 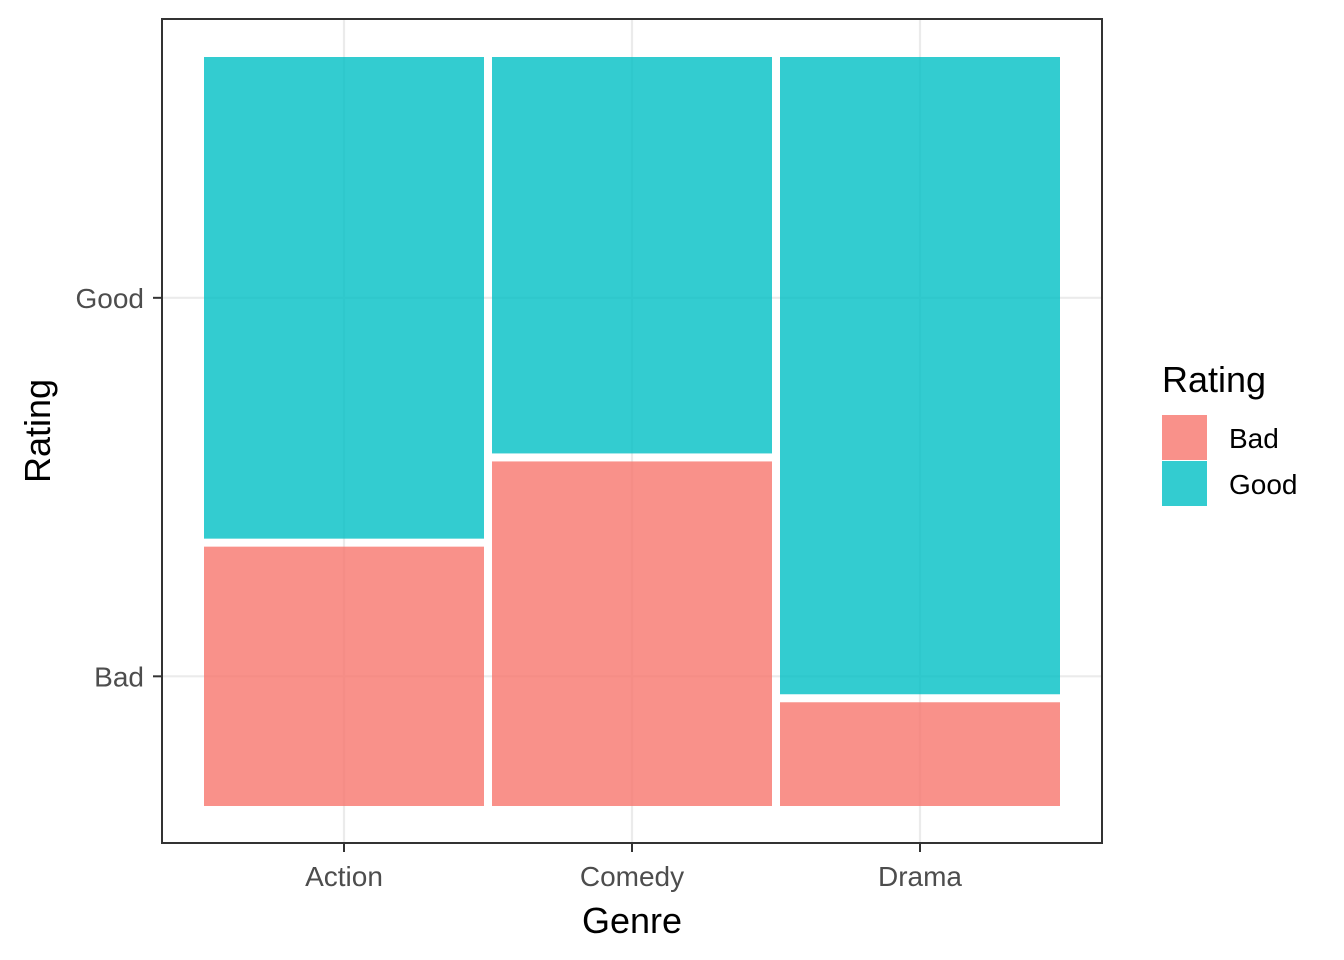 I want to click on x-tick-label: Action, so click(x=344, y=876).